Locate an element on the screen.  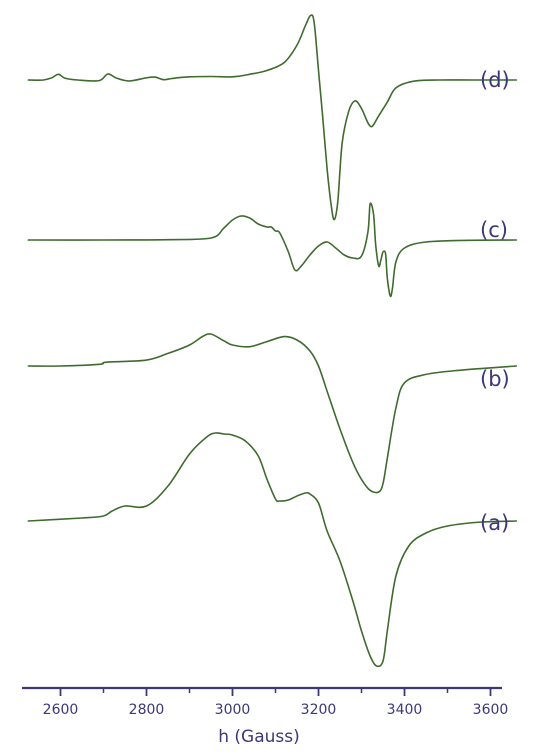
series-label-b: (b) is located at coordinates (495, 379).